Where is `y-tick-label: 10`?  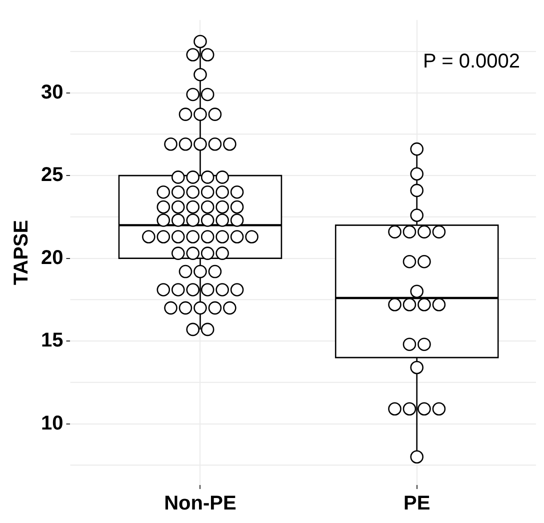 y-tick-label: 10 is located at coordinates (52, 423).